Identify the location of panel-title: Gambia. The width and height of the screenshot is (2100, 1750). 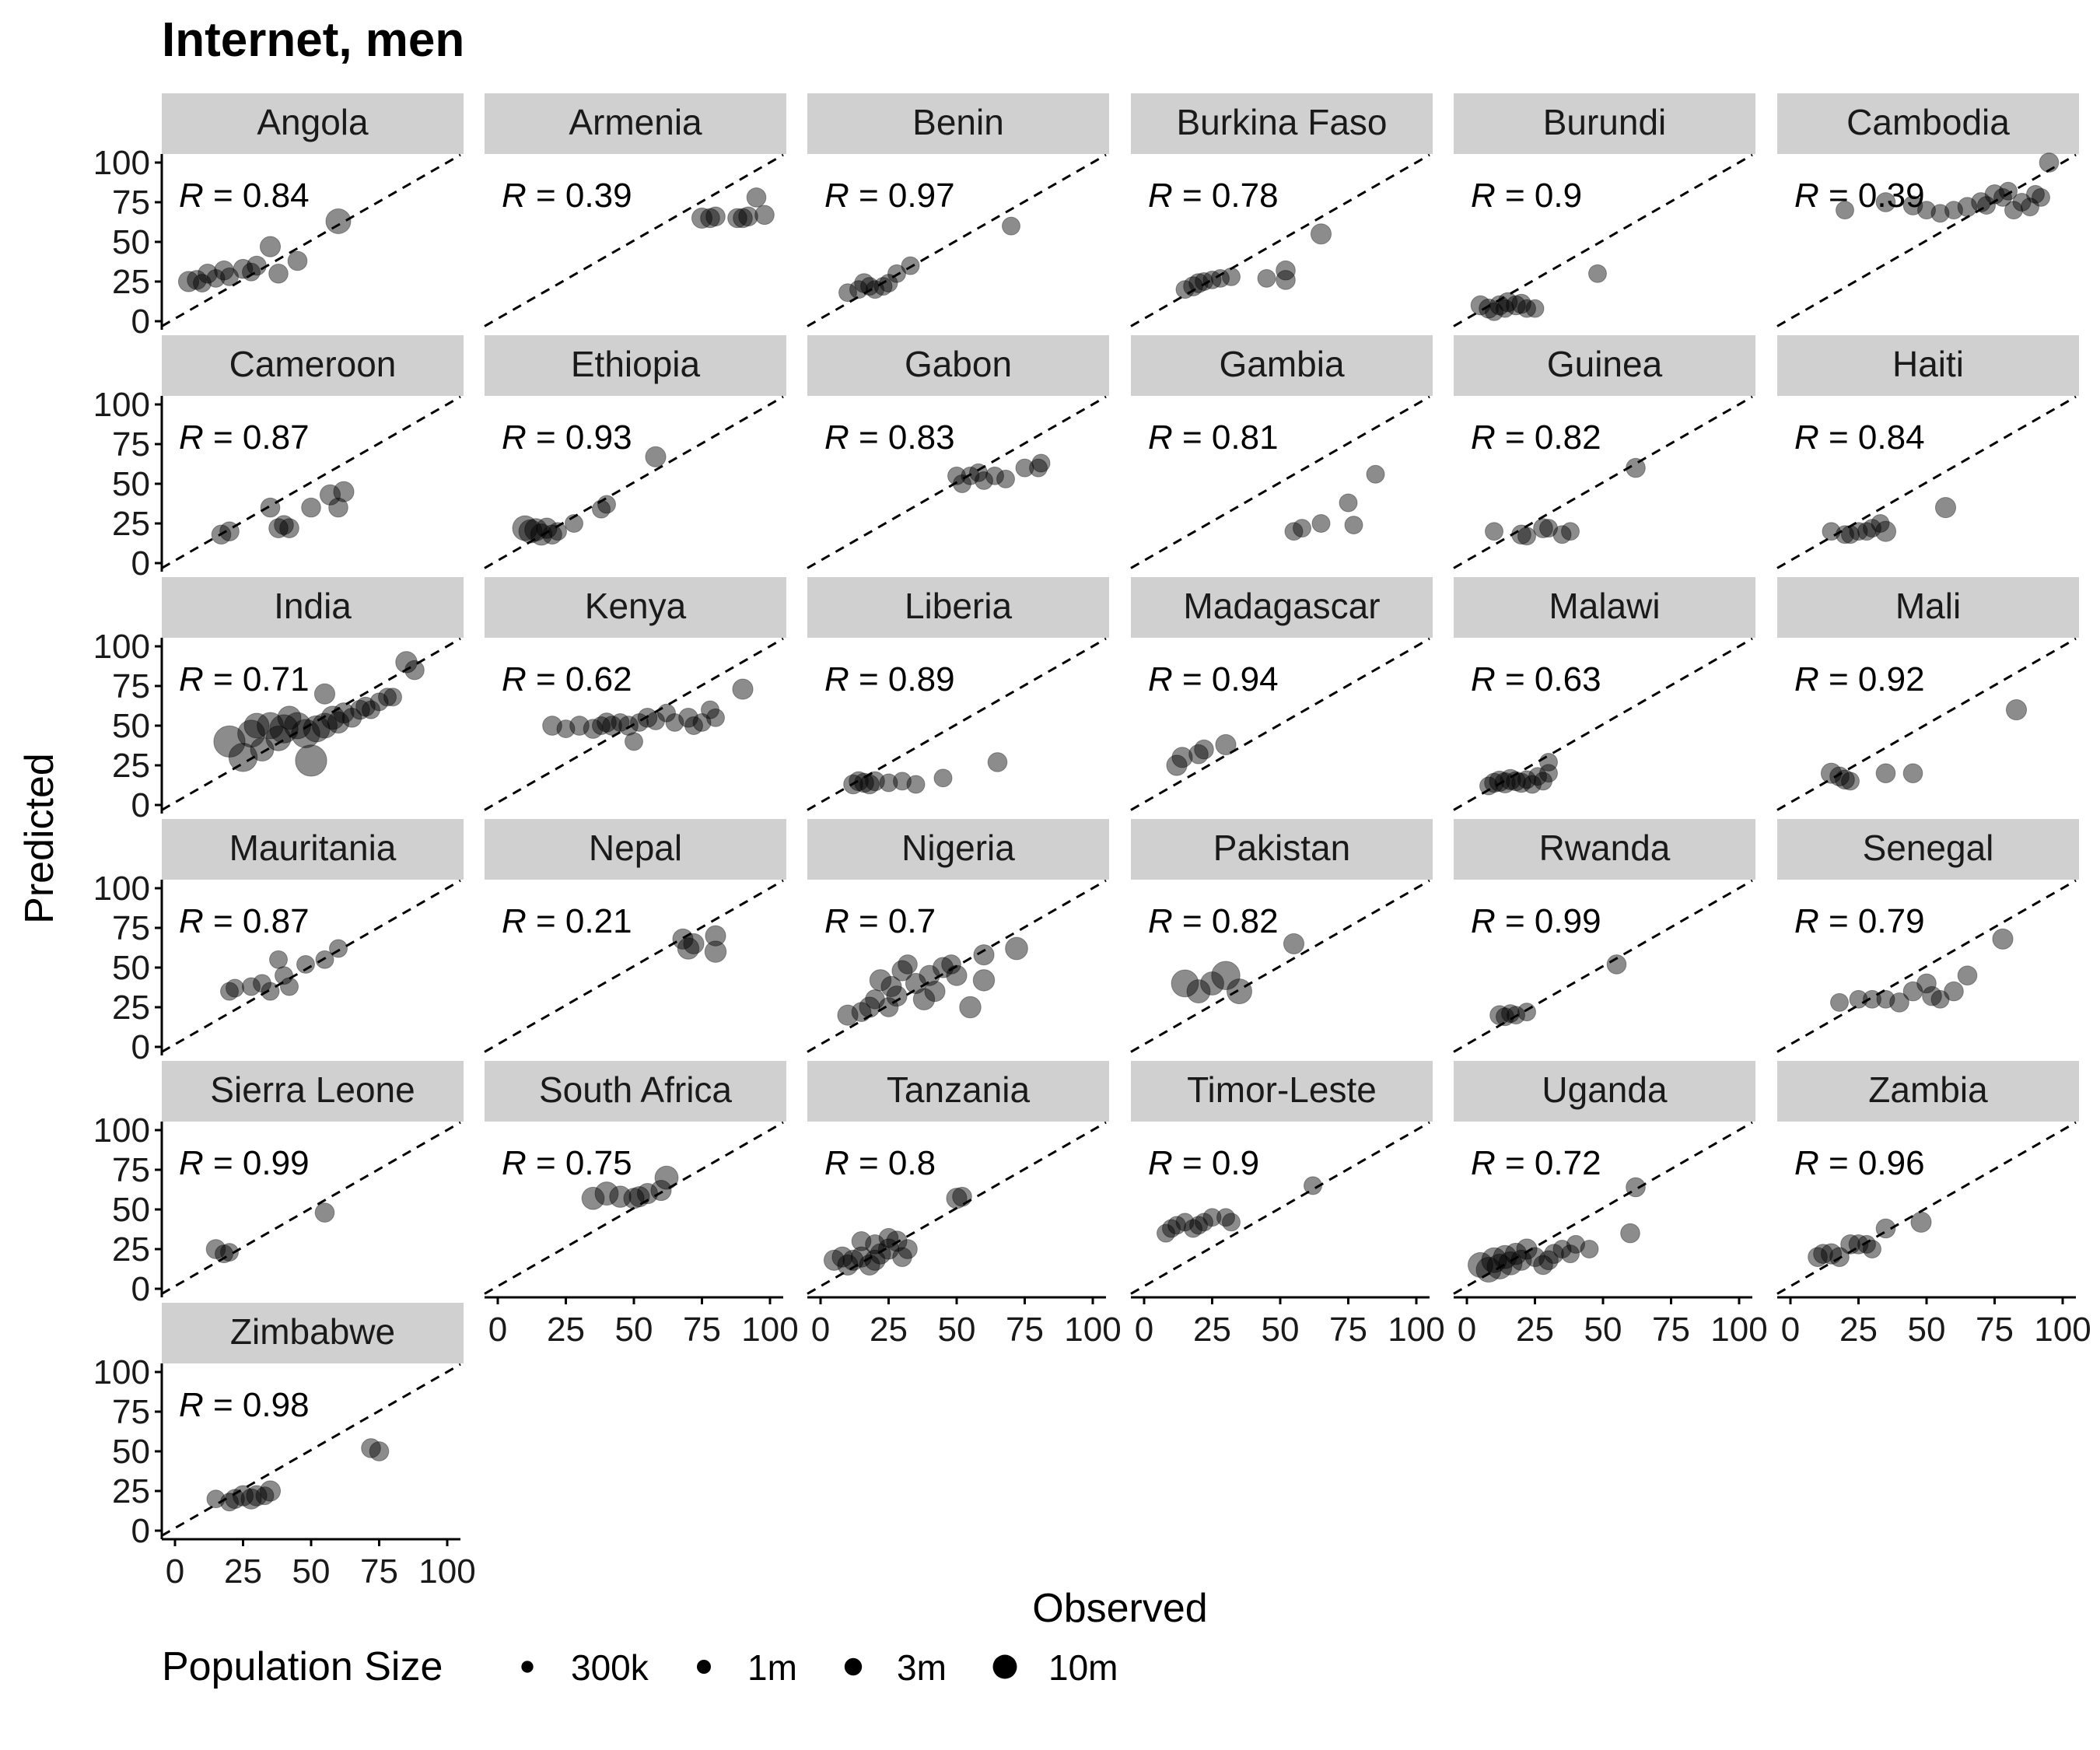
(1282, 364).